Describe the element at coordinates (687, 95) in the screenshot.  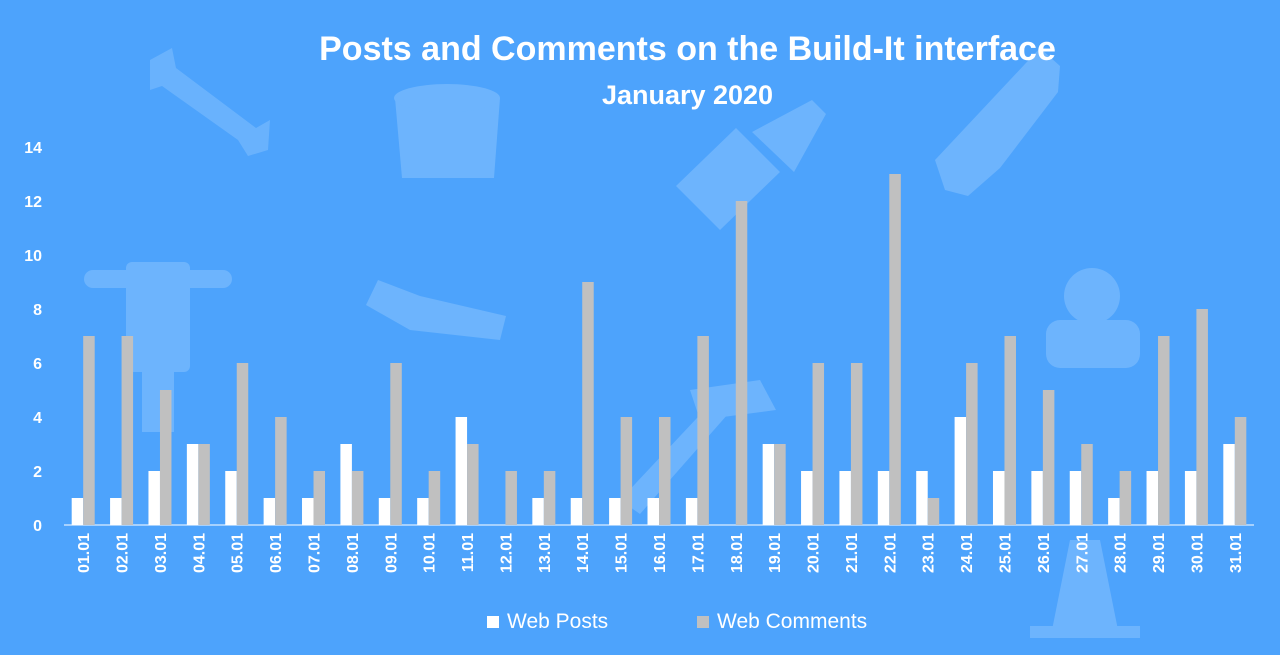
I see `chart-subtitle: January 2020` at that location.